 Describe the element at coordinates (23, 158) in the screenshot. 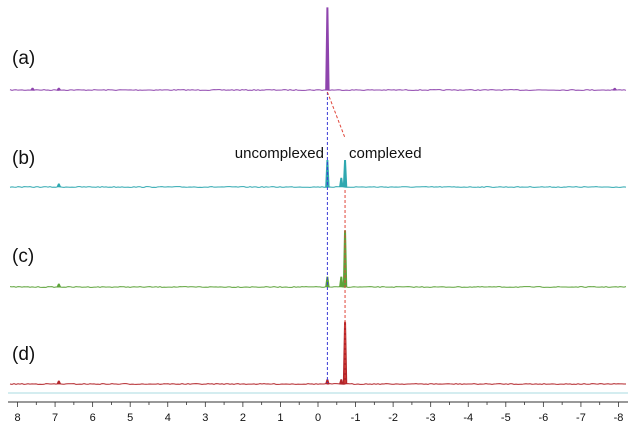

I see `panel-label-b: (b)` at that location.